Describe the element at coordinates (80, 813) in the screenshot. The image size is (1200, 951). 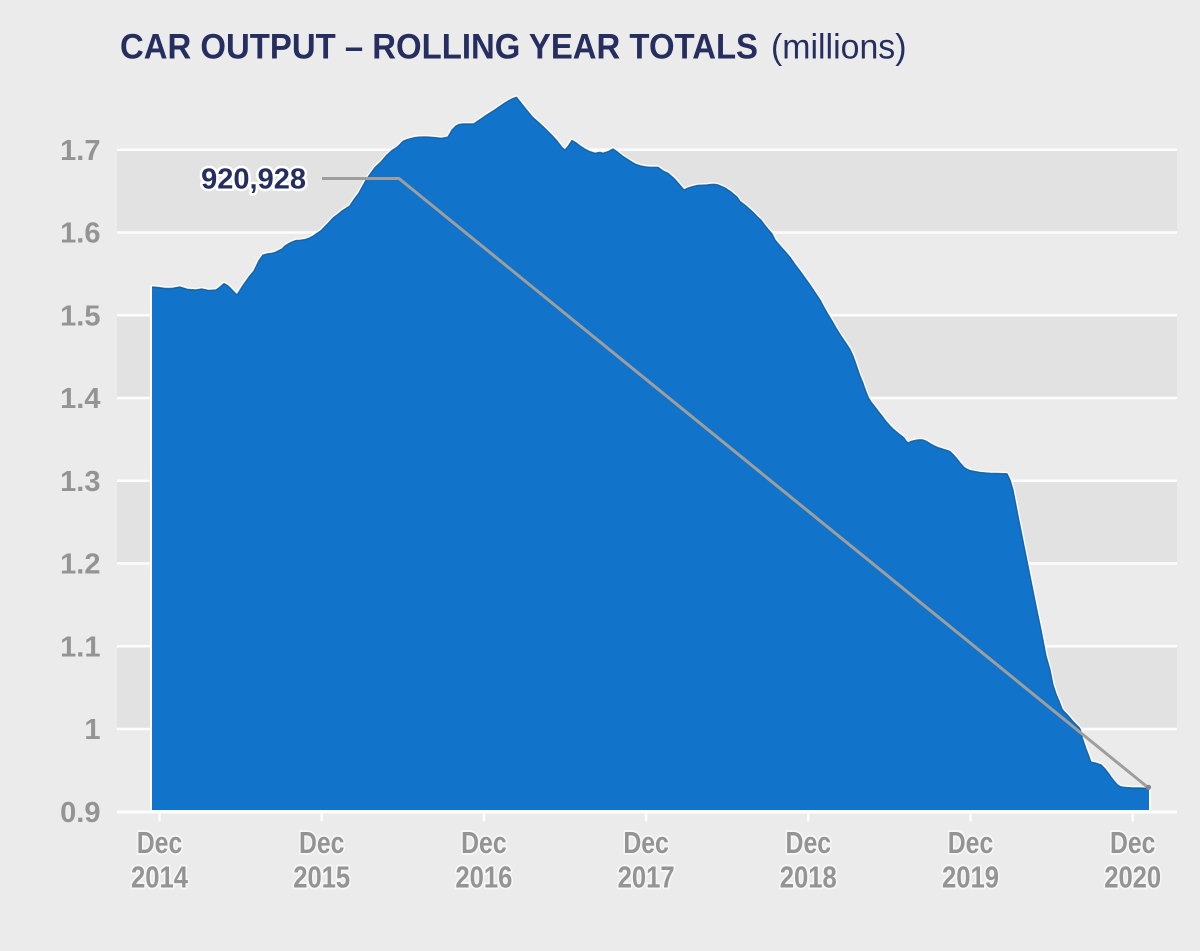
I see `svg-text: 0.9` at that location.